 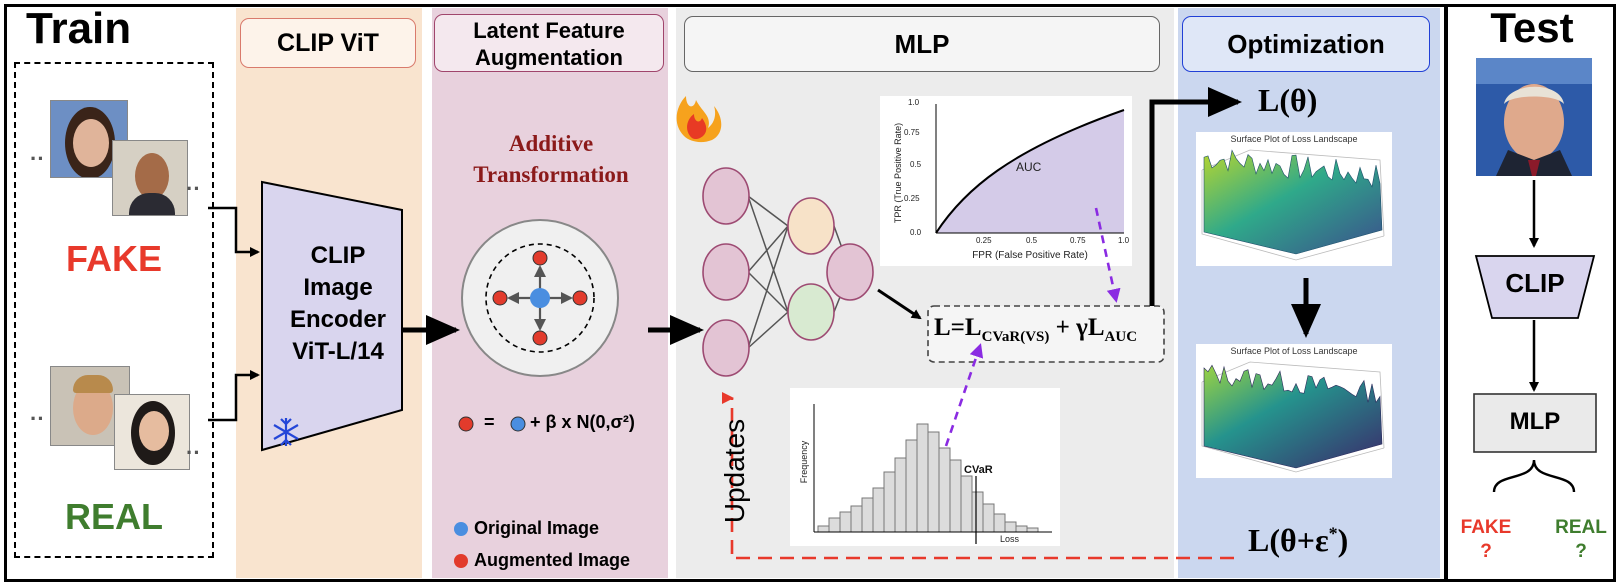 What do you see at coordinates (1581, 551) in the screenshot?
I see `test-real-q: ?` at bounding box center [1581, 551].